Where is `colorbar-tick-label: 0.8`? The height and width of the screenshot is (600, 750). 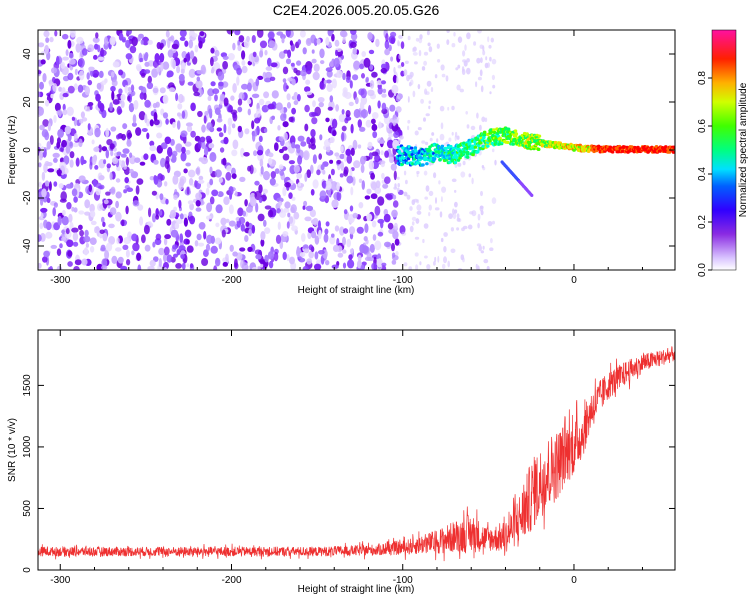 colorbar-tick-label: 0.8 is located at coordinates (702, 78).